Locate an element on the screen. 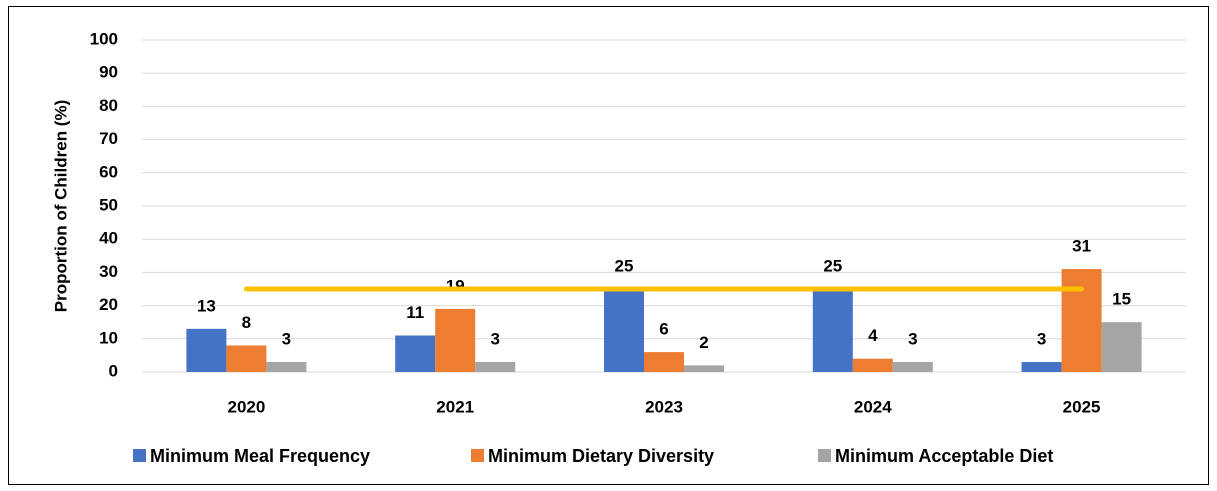 Image resolution: width=1217 pixels, height=491 pixels. legend-label: Minimum Dietary Diversity is located at coordinates (601, 456).